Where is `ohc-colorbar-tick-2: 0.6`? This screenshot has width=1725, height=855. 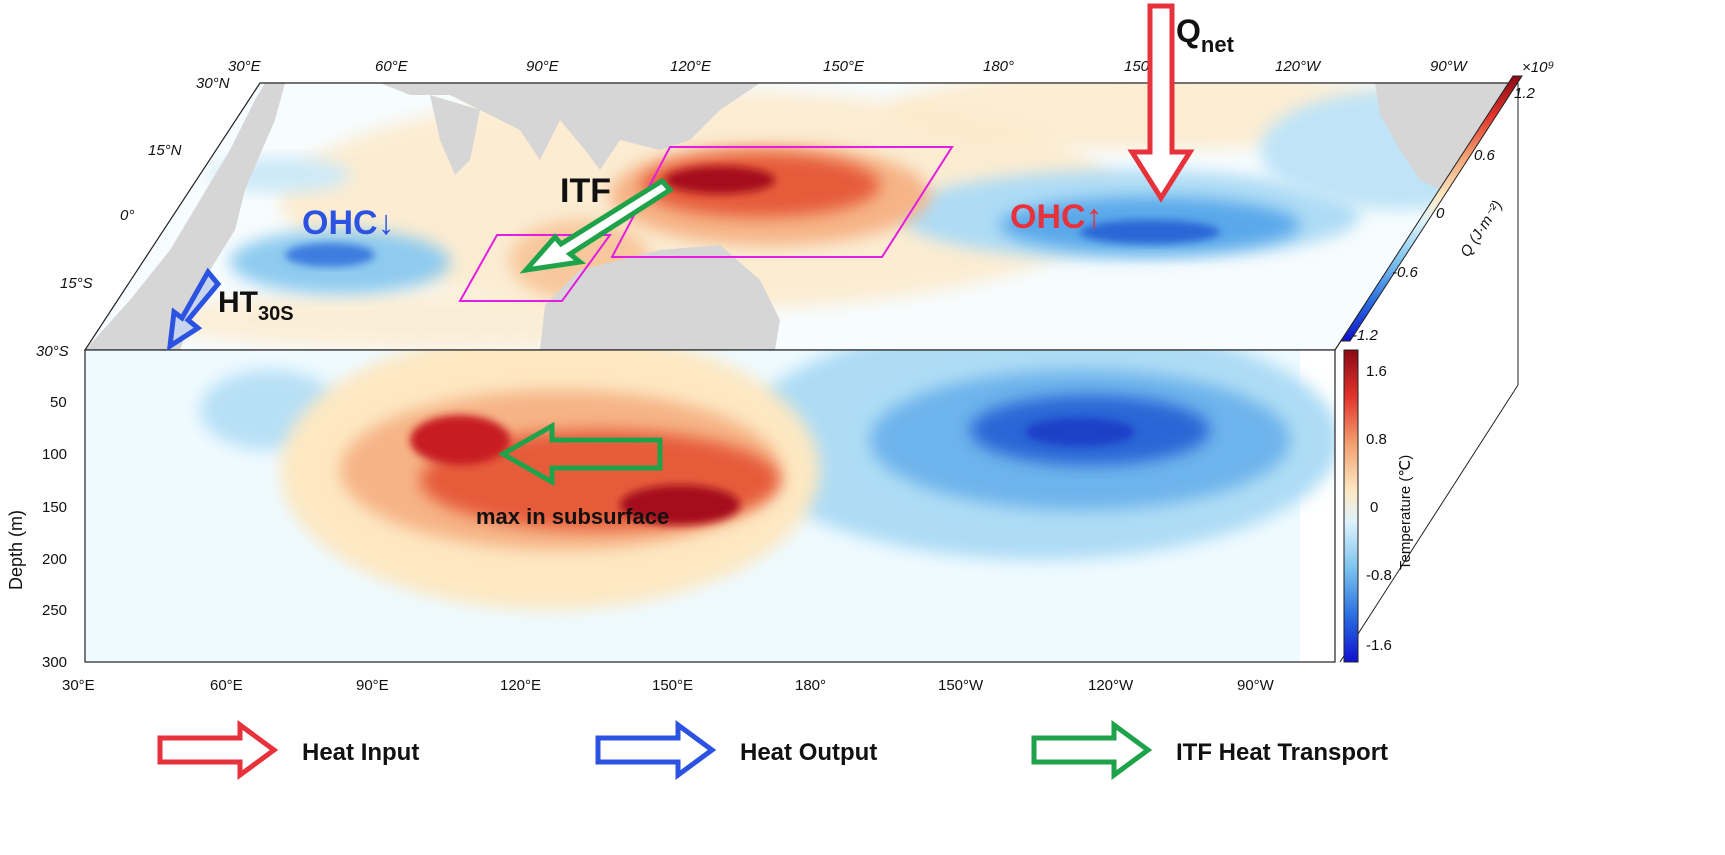
ohc-colorbar-tick-2: 0.6 is located at coordinates (1485, 155).